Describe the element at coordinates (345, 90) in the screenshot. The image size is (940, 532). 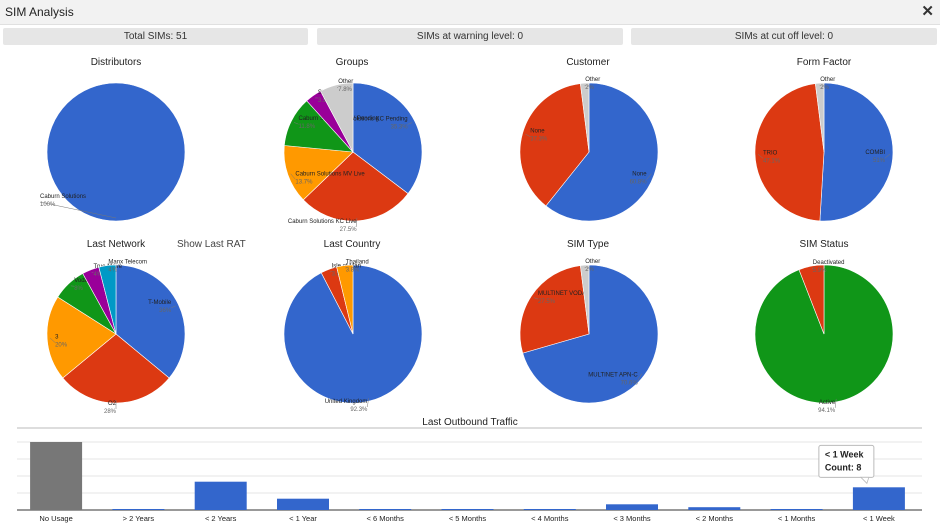
I see `pie-label-percent: 7.8%` at that location.